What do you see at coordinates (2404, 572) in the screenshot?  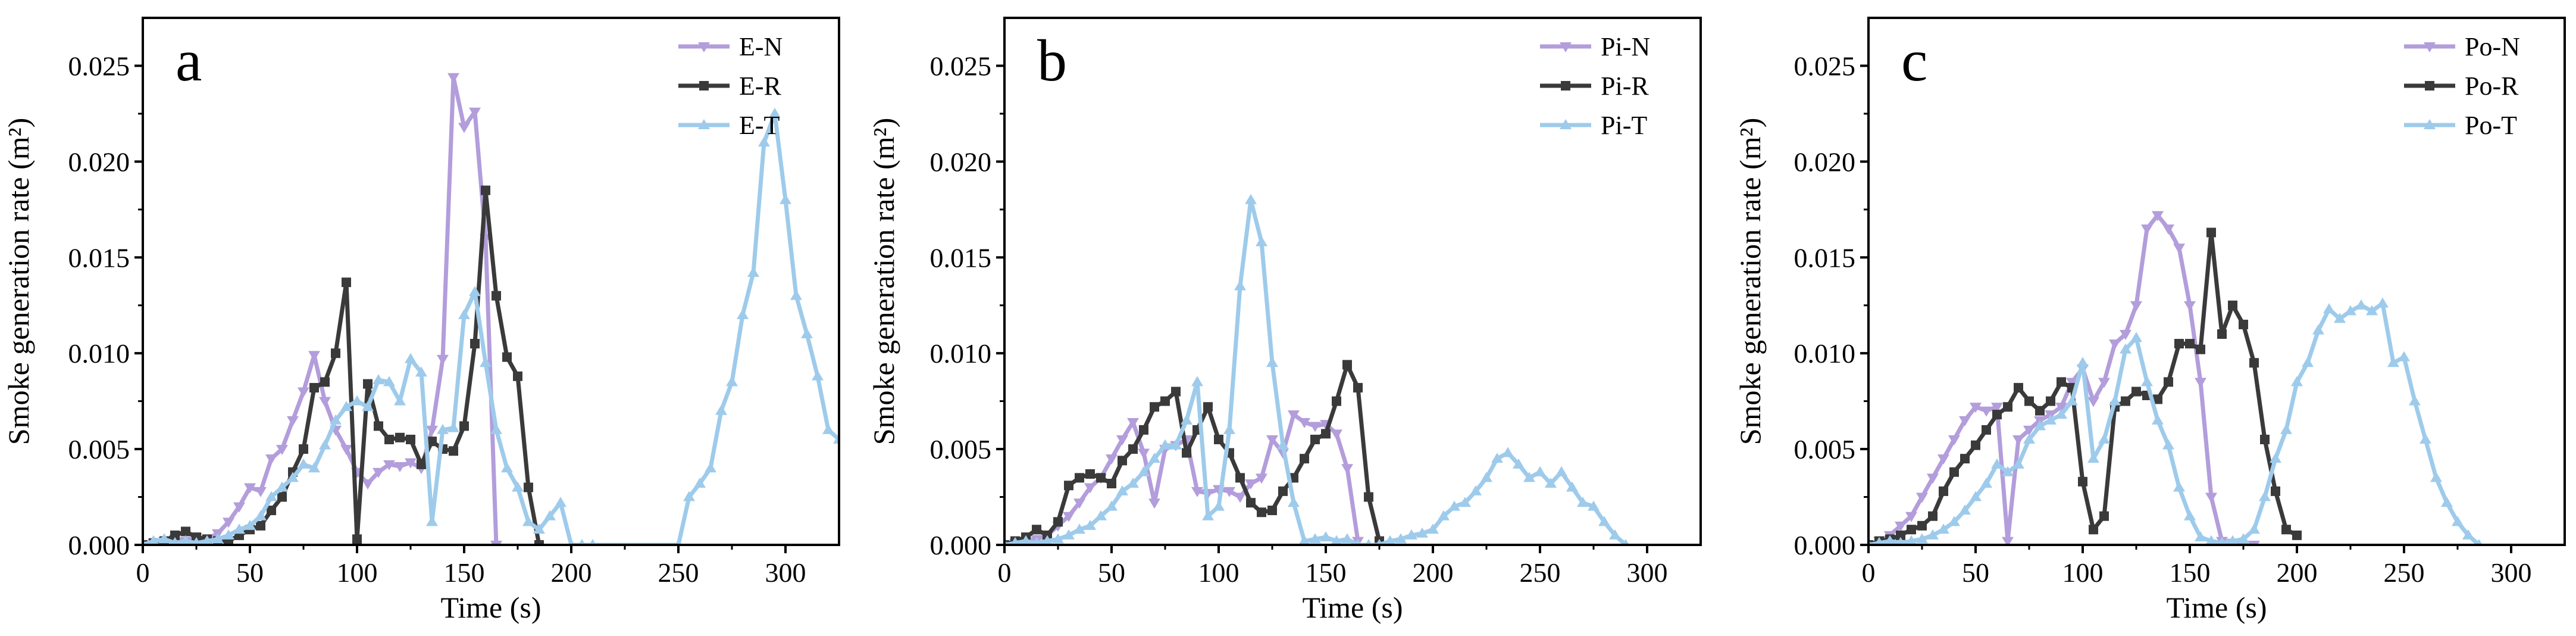 I see `x-tick-label-c: 250` at bounding box center [2404, 572].